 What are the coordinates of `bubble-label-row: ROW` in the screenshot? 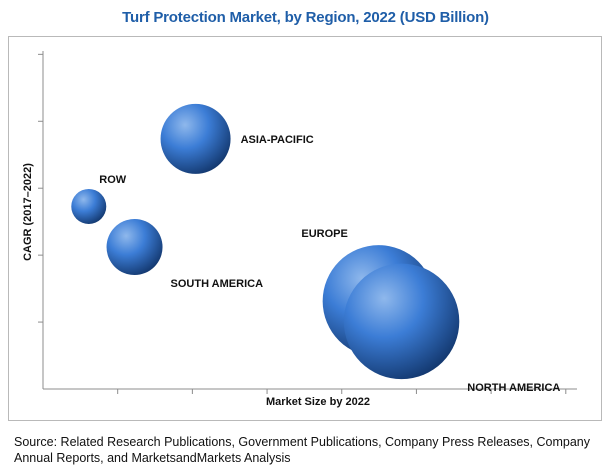 It's located at (113, 180).